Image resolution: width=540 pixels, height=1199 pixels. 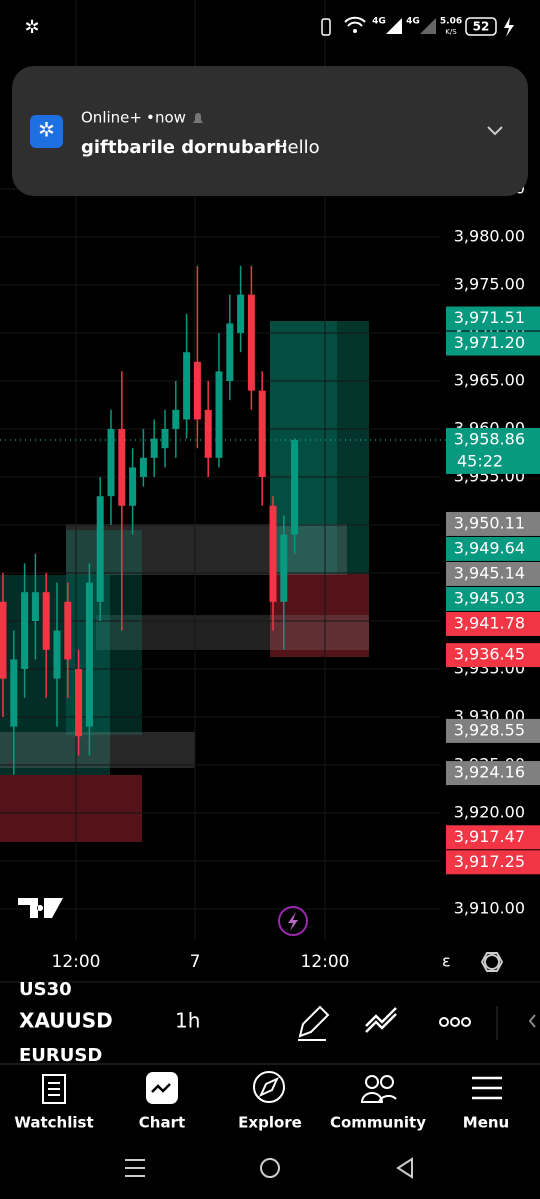 I want to click on price-label-text: 3,936.45, so click(x=489, y=654).